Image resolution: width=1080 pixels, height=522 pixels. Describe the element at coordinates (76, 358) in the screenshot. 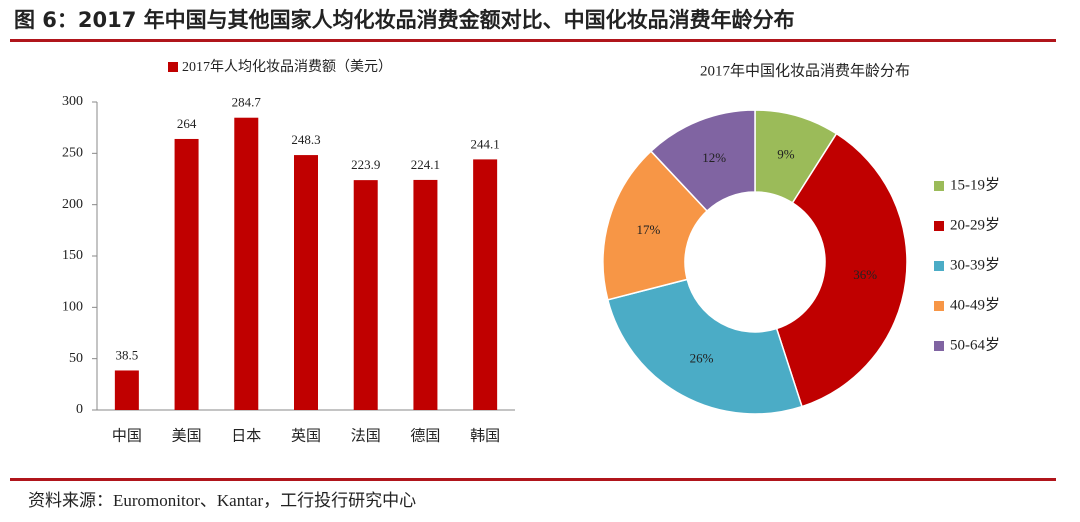

I see `y-tick-label: 50` at that location.